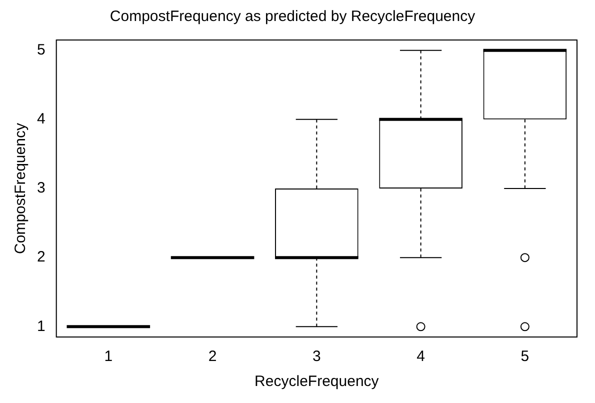 This screenshot has width=595, height=403. Describe the element at coordinates (420, 357) in the screenshot. I see `x-tick-label: 4` at that location.